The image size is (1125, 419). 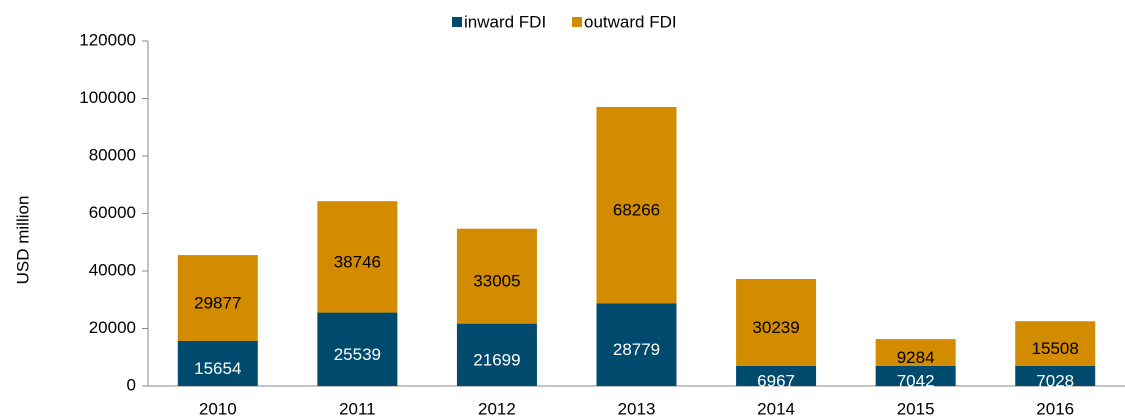 What do you see at coordinates (775, 327) in the screenshot?
I see `data-label: 30239` at bounding box center [775, 327].